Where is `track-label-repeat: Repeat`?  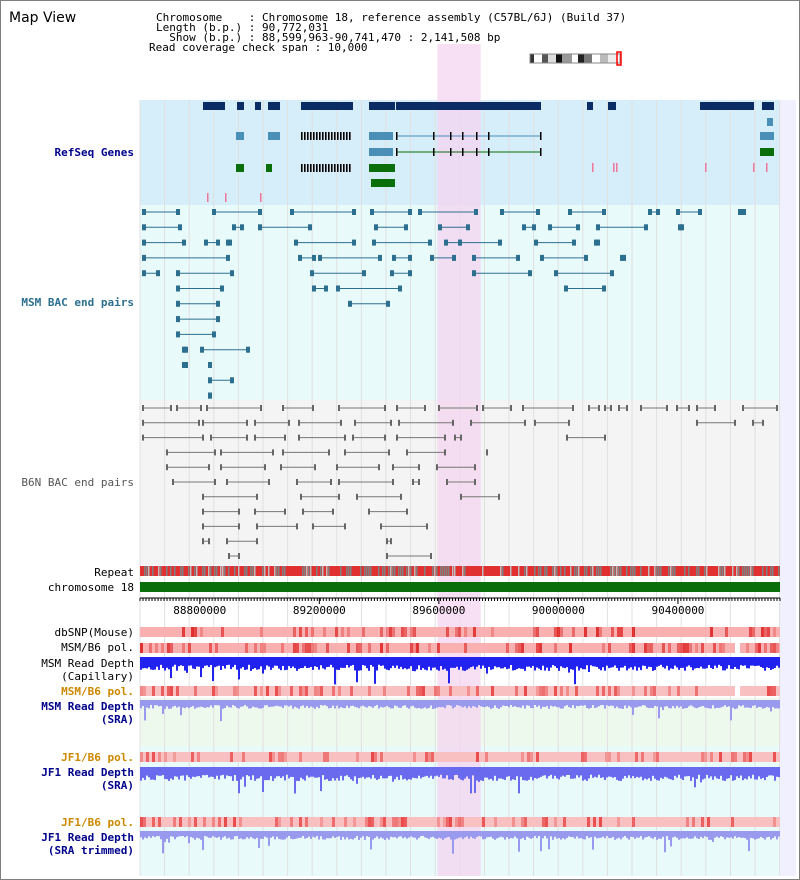
track-label-repeat: Repeat is located at coordinates (114, 572).